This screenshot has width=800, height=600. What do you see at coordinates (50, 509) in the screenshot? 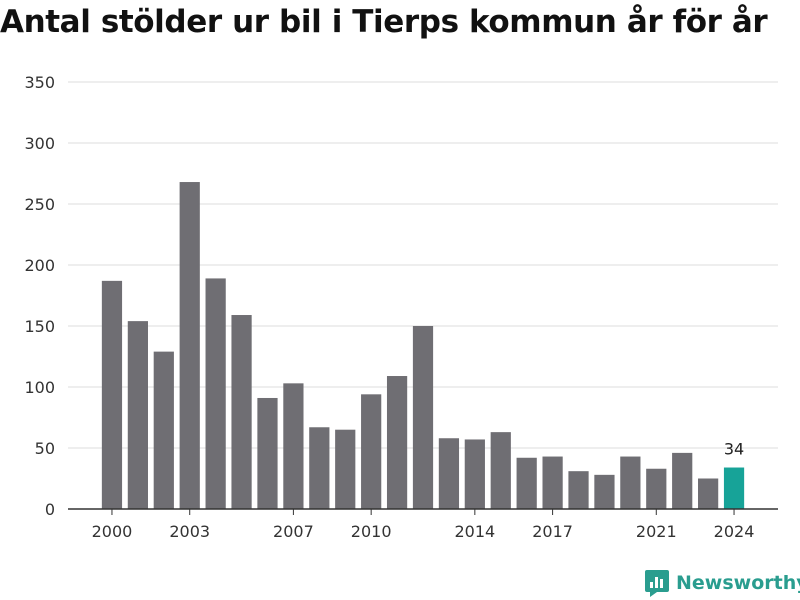
I see `y-tick-label: 0` at bounding box center [50, 509].